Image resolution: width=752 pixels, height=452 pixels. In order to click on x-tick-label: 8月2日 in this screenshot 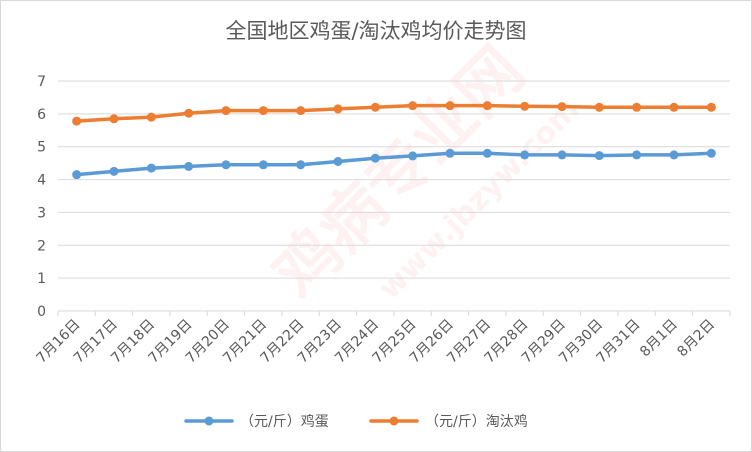, I will do `click(696, 339)`.